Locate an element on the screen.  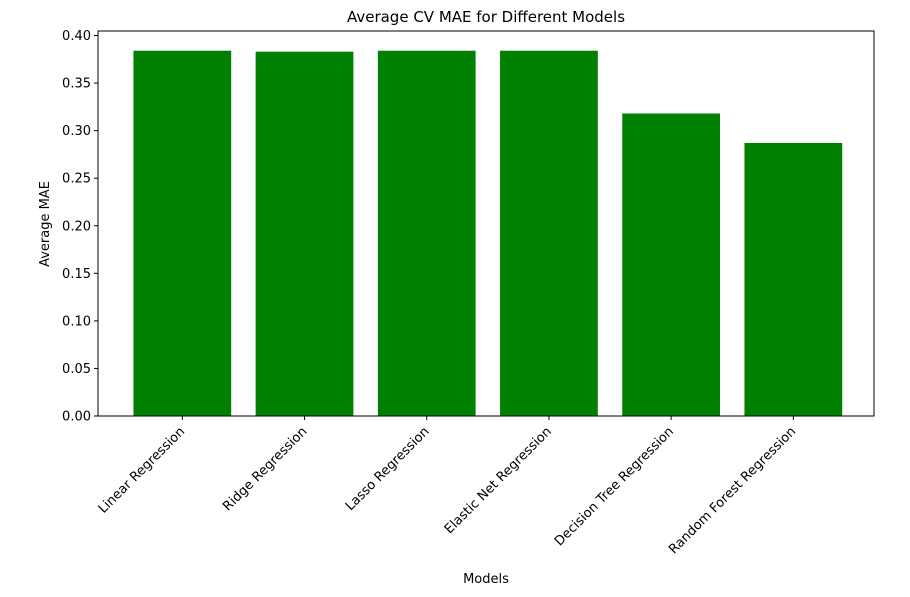
y-axis-ticks: 0.00 0.05 0.10 0.15 0.20 0.25 0.30 0.35 0.40 is located at coordinates (80, 227).